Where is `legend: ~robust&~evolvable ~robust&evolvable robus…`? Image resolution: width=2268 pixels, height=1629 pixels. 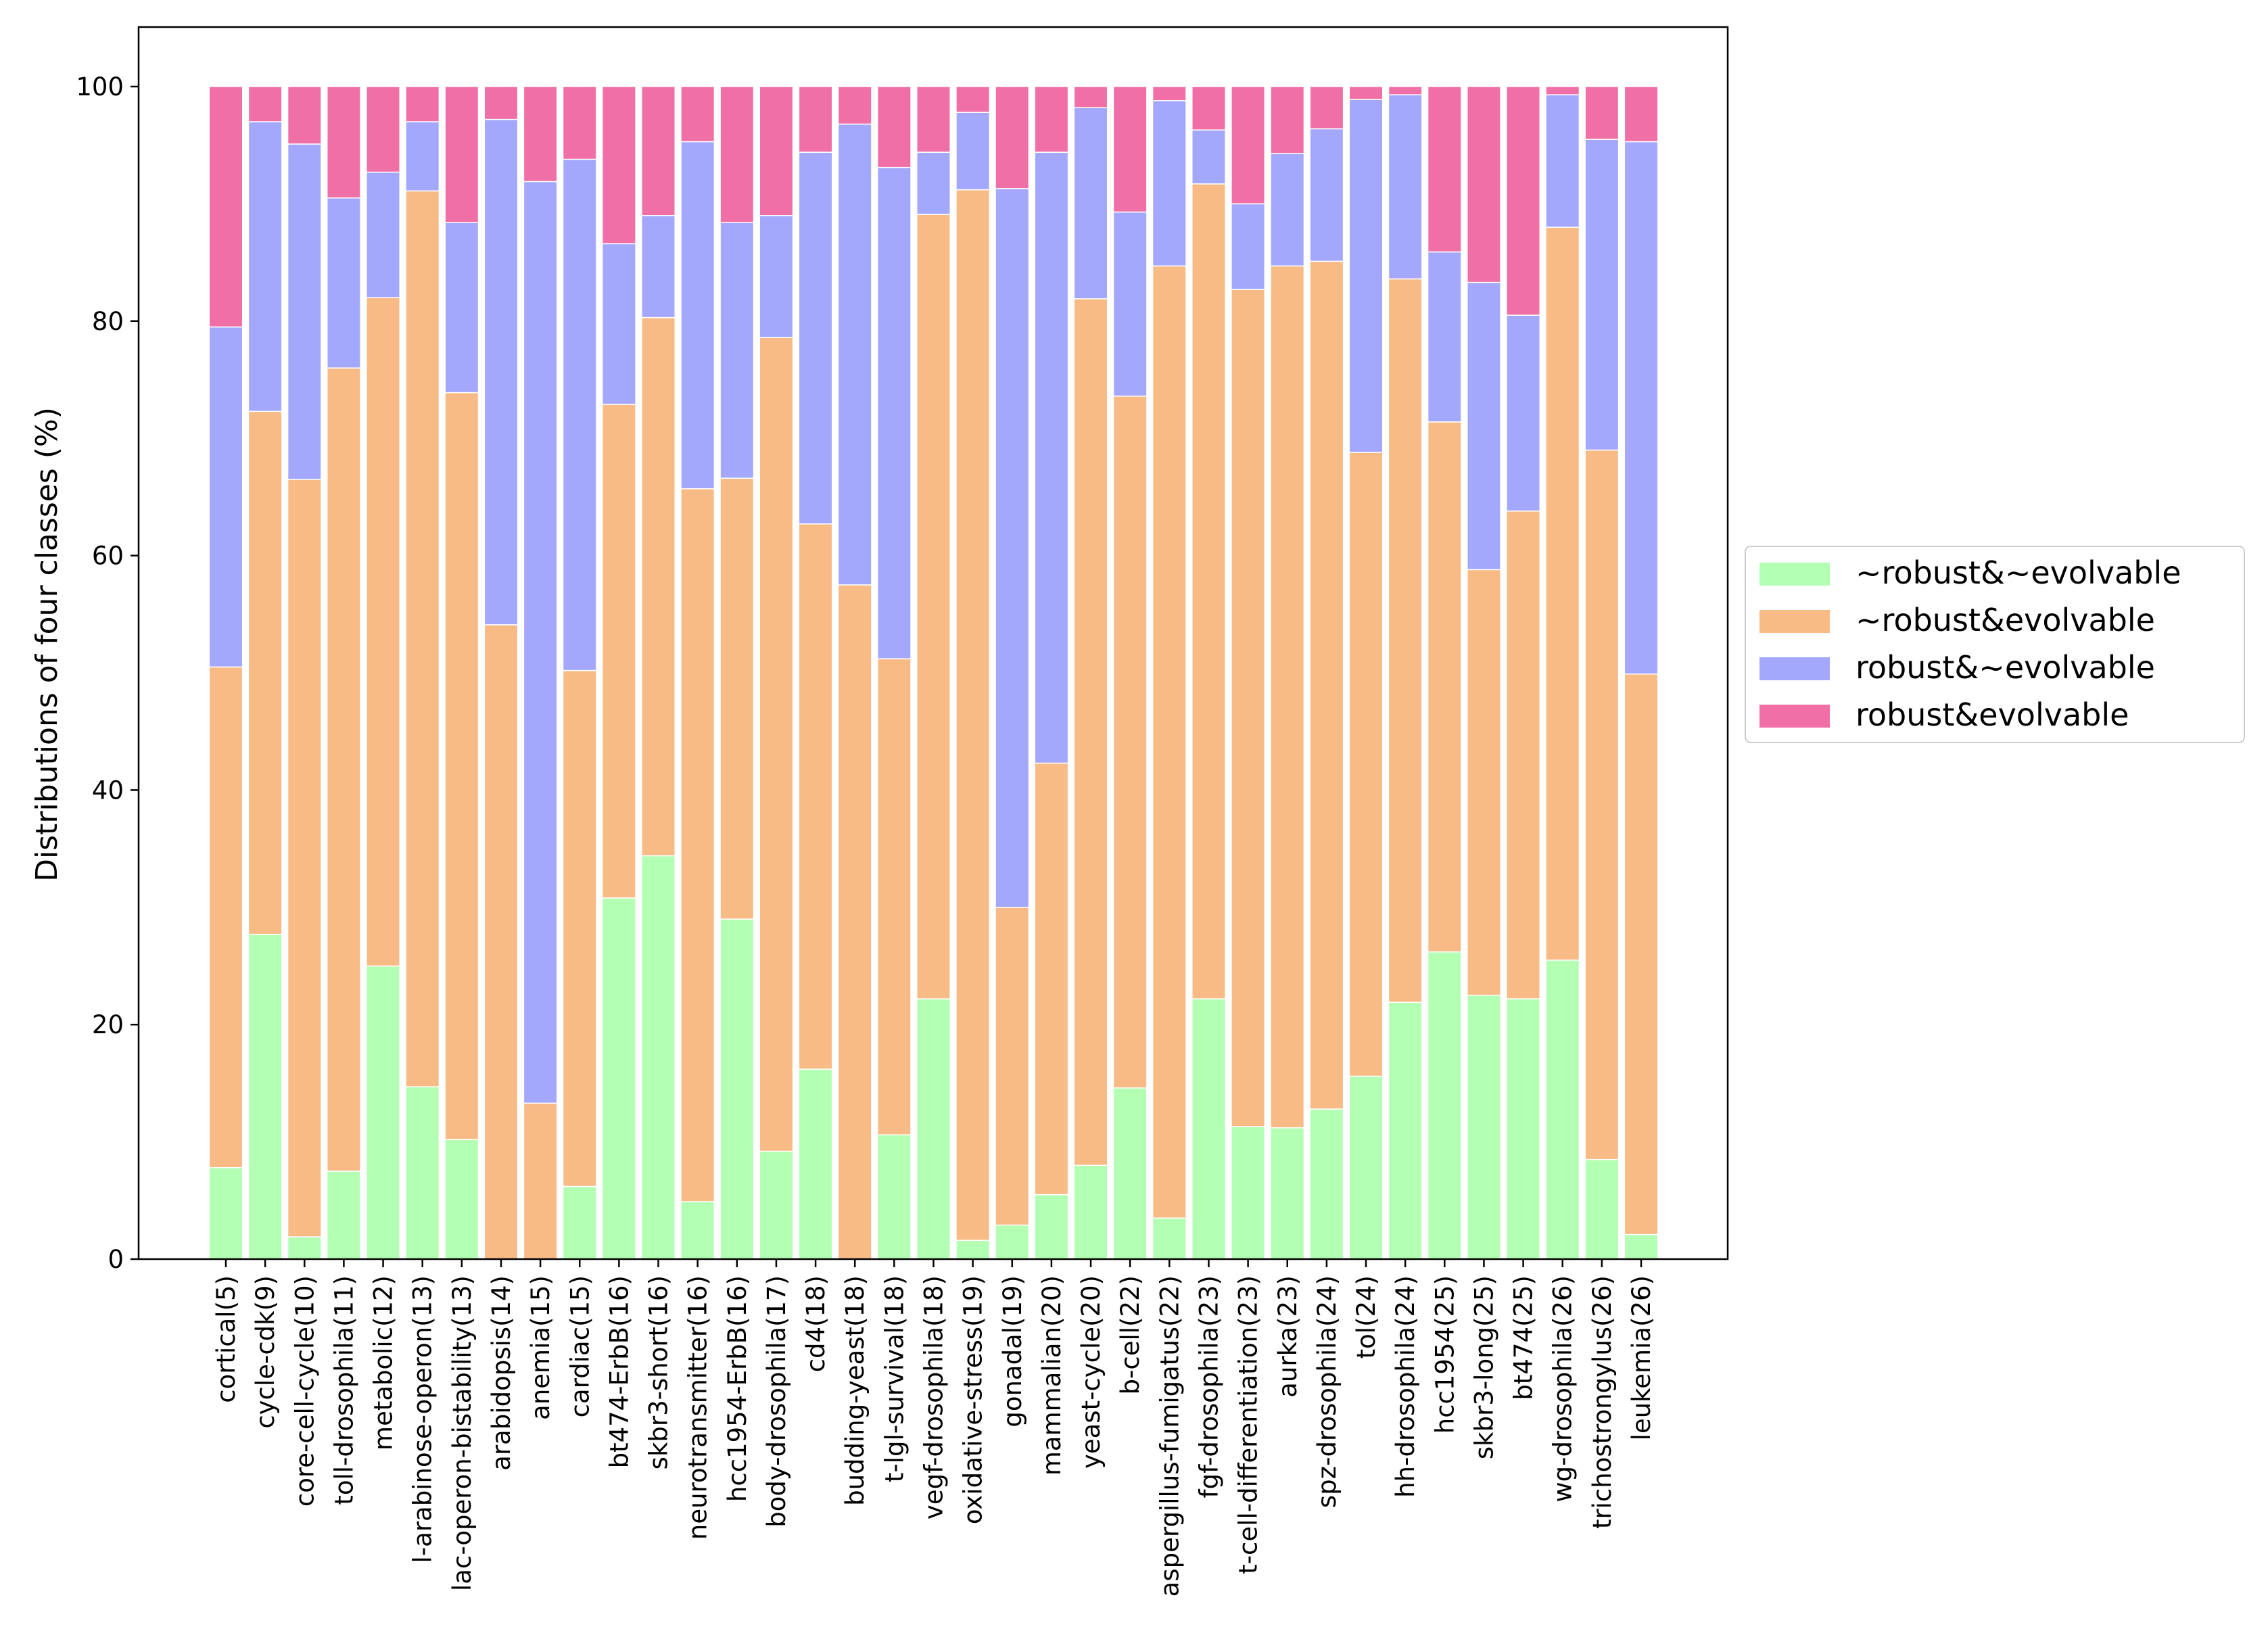
legend: ~robust&~evolvable ~robust&evolvable robus… is located at coordinates (1995, 645).